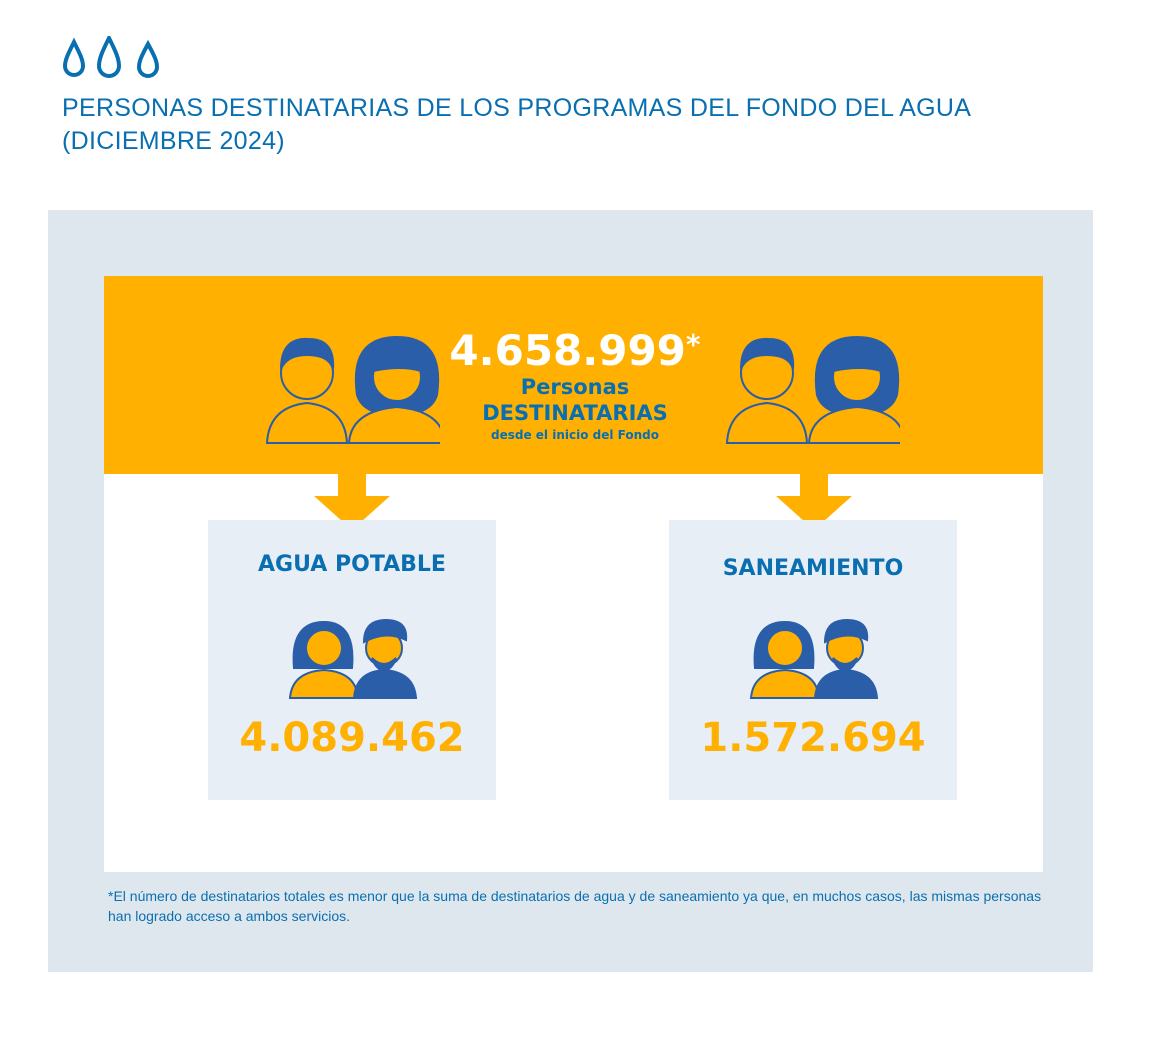 The width and height of the screenshot is (1149, 1046). Describe the element at coordinates (813, 738) in the screenshot. I see `category-value: 1.572.694` at that location.